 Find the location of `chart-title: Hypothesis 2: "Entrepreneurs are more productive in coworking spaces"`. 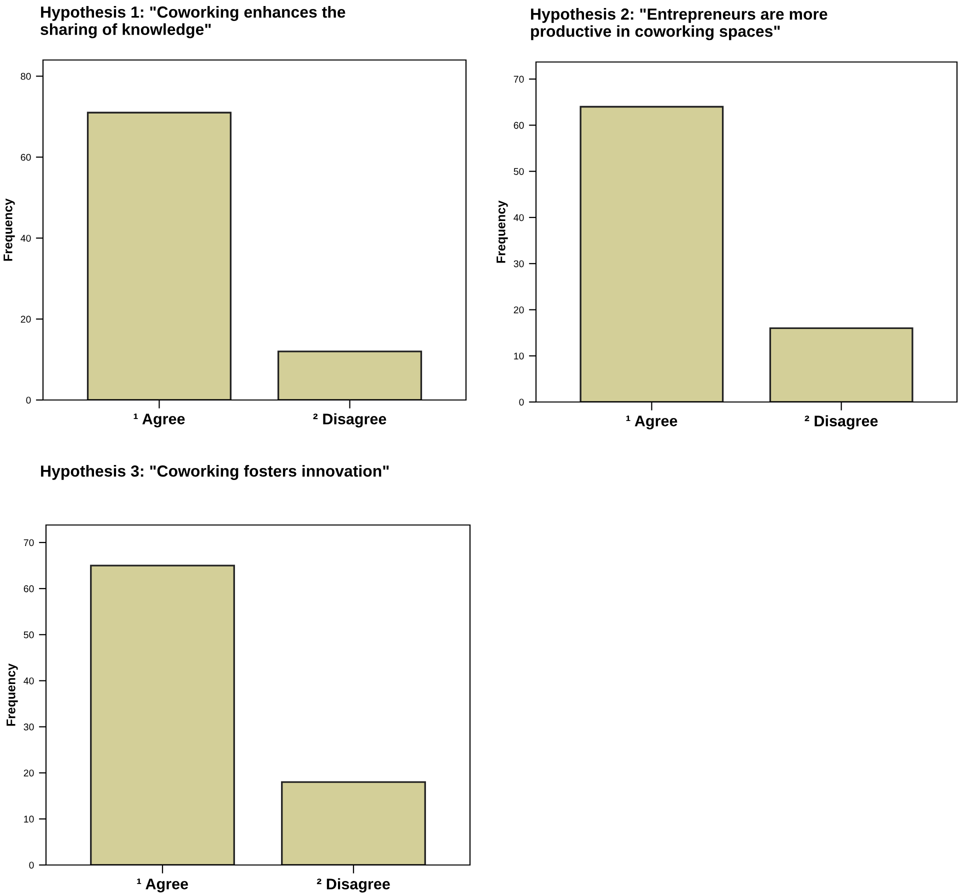

chart-title: Hypothesis 2: "Entrepreneurs are more productive in coworking spaces" is located at coordinates (679, 24).